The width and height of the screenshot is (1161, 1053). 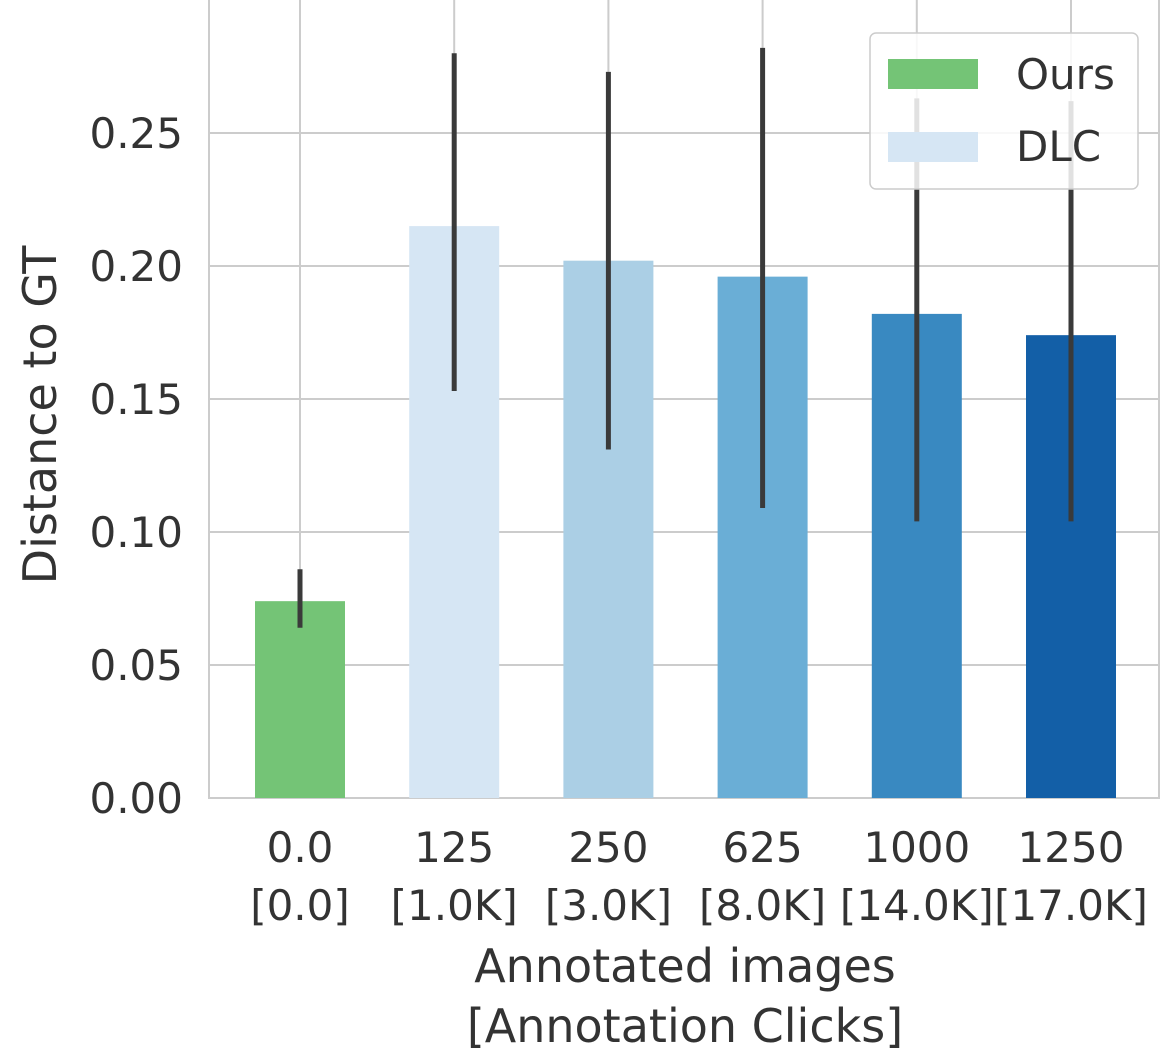 What do you see at coordinates (917, 905) in the screenshot?
I see `x-tick-sublabel: [14.0K]` at bounding box center [917, 905].